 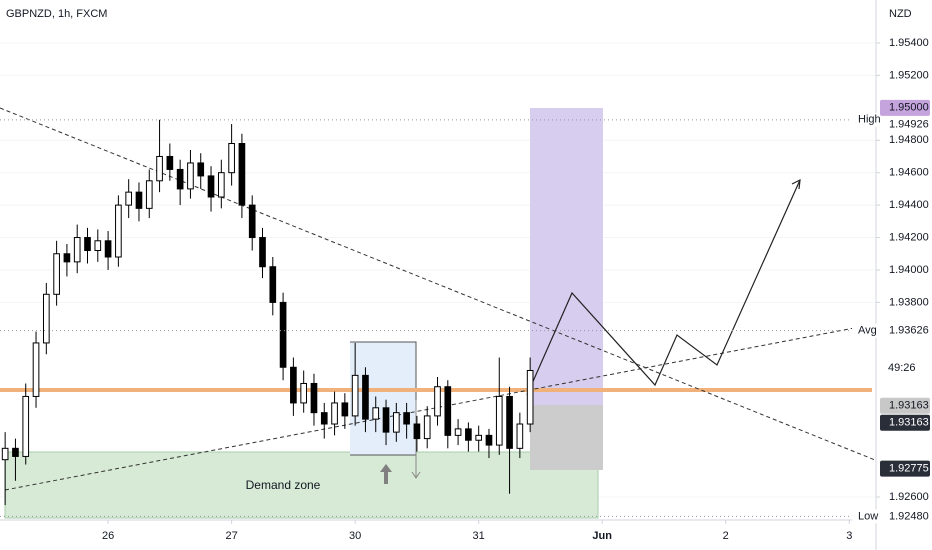 I want to click on price-level-name: Low, so click(x=868, y=516).